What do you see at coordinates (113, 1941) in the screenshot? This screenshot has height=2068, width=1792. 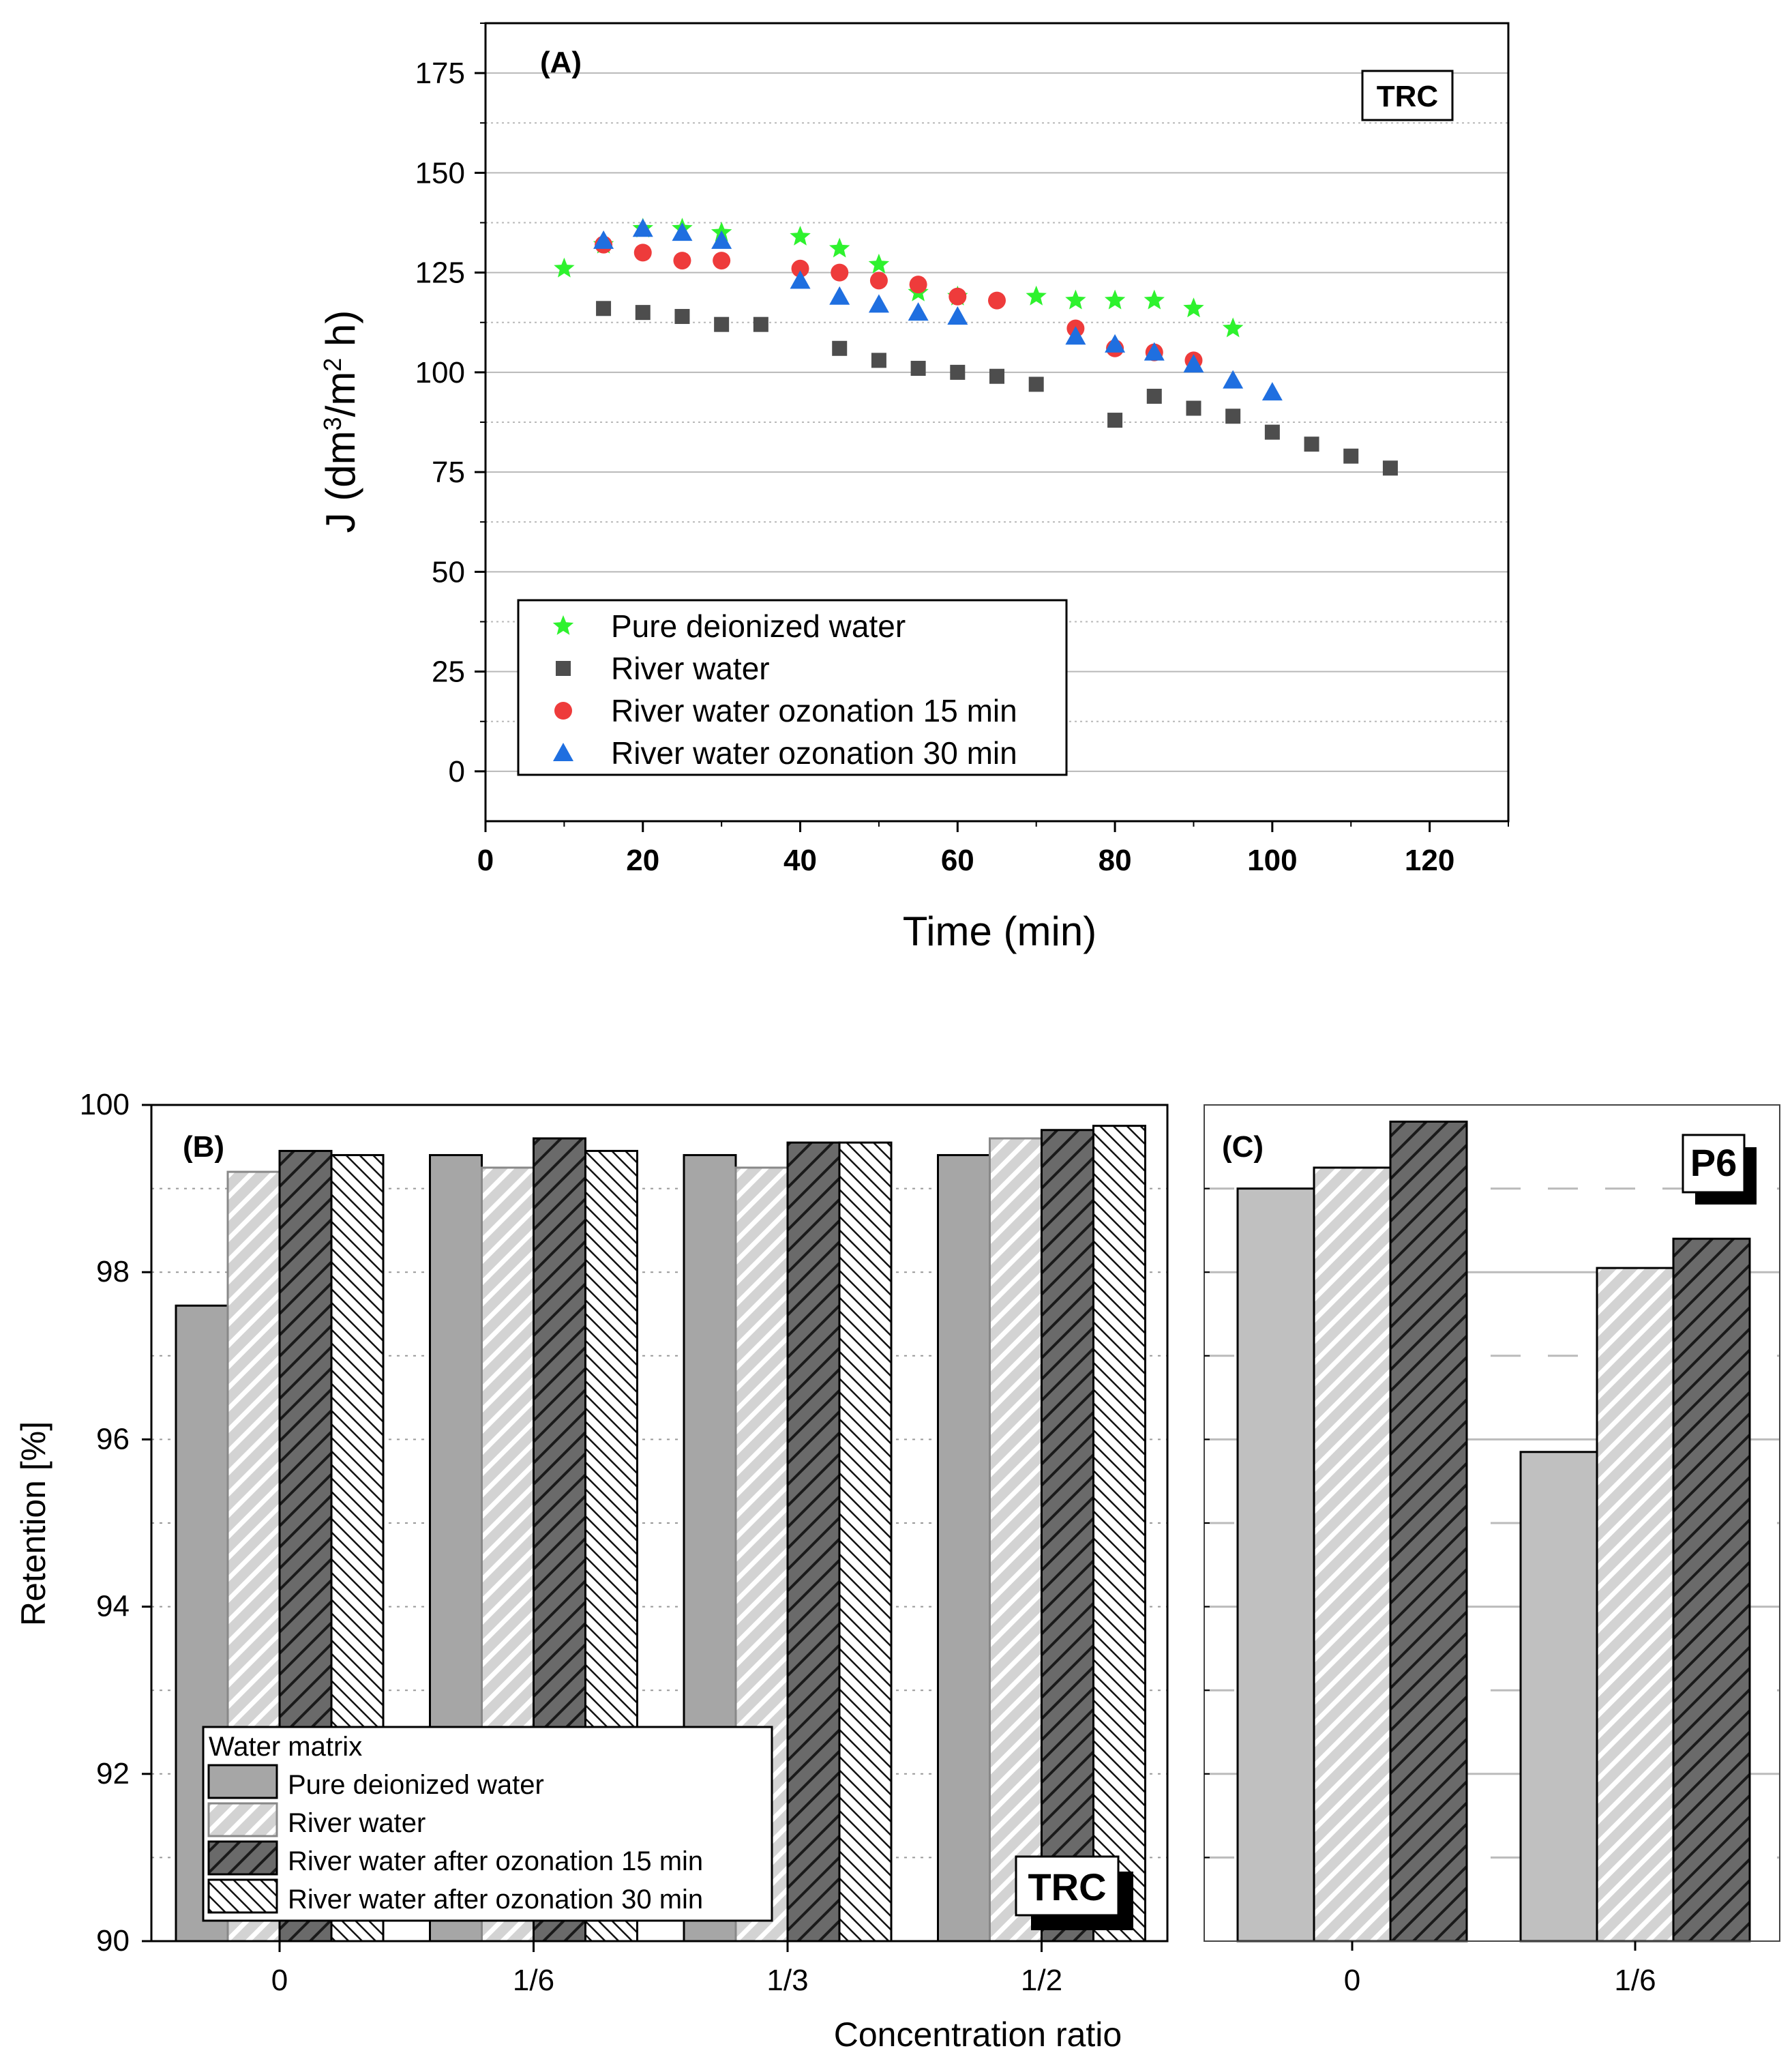 I see `panel-b-y-tick-label: 90` at bounding box center [113, 1941].